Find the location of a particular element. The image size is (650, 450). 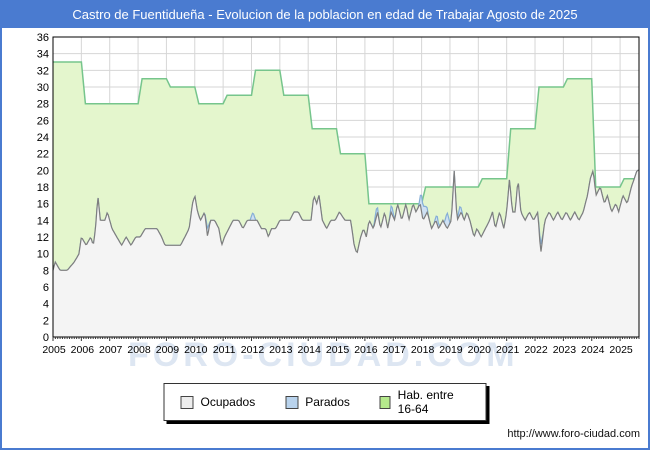

legend-item-parados: Parados is located at coordinates (317, 402).